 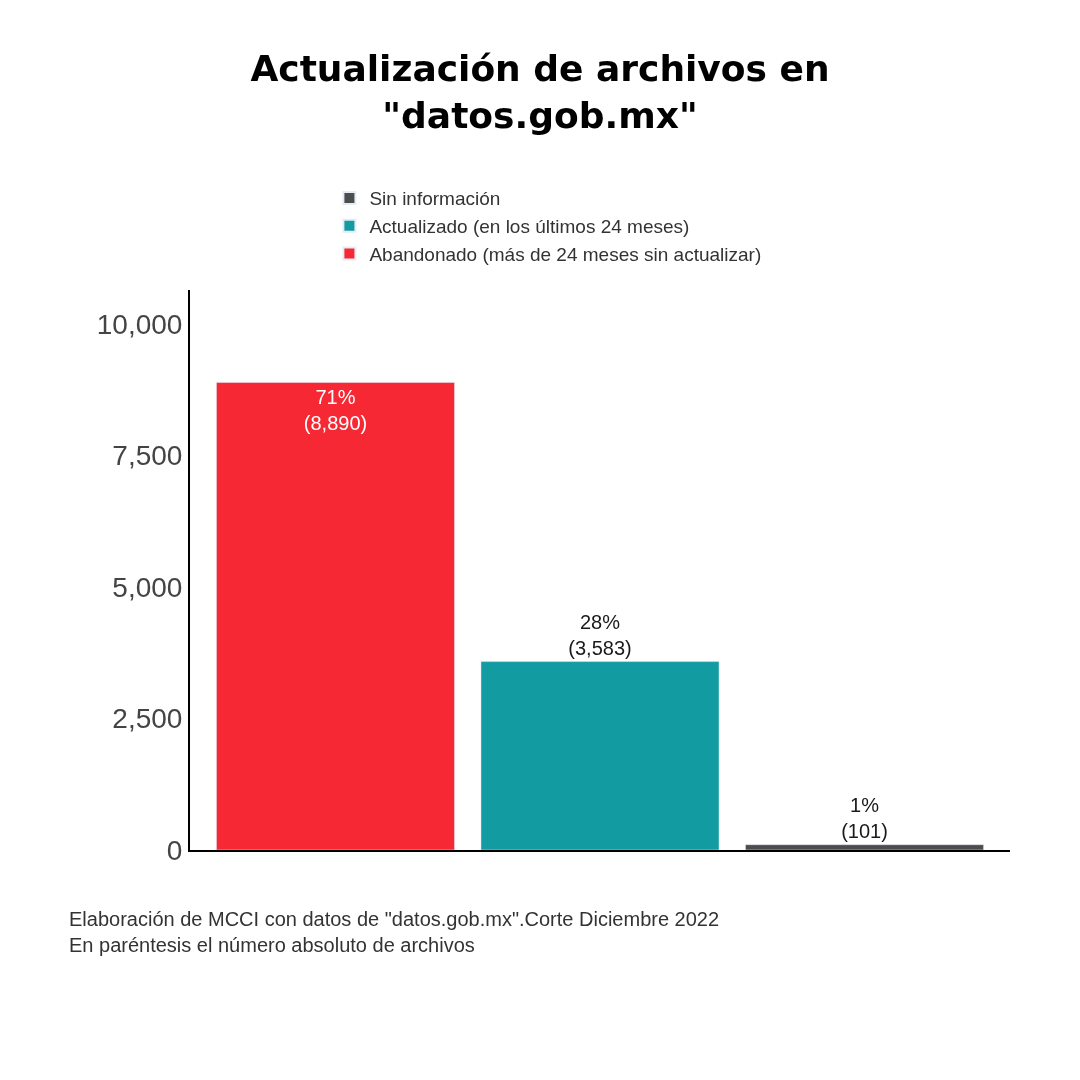 What do you see at coordinates (139, 324) in the screenshot?
I see `y-tick-label: 10,000` at bounding box center [139, 324].